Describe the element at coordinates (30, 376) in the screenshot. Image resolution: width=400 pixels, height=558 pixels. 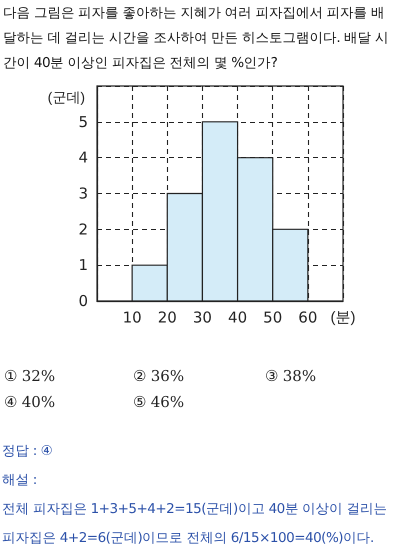
I see `text: ① 32%` at that location.